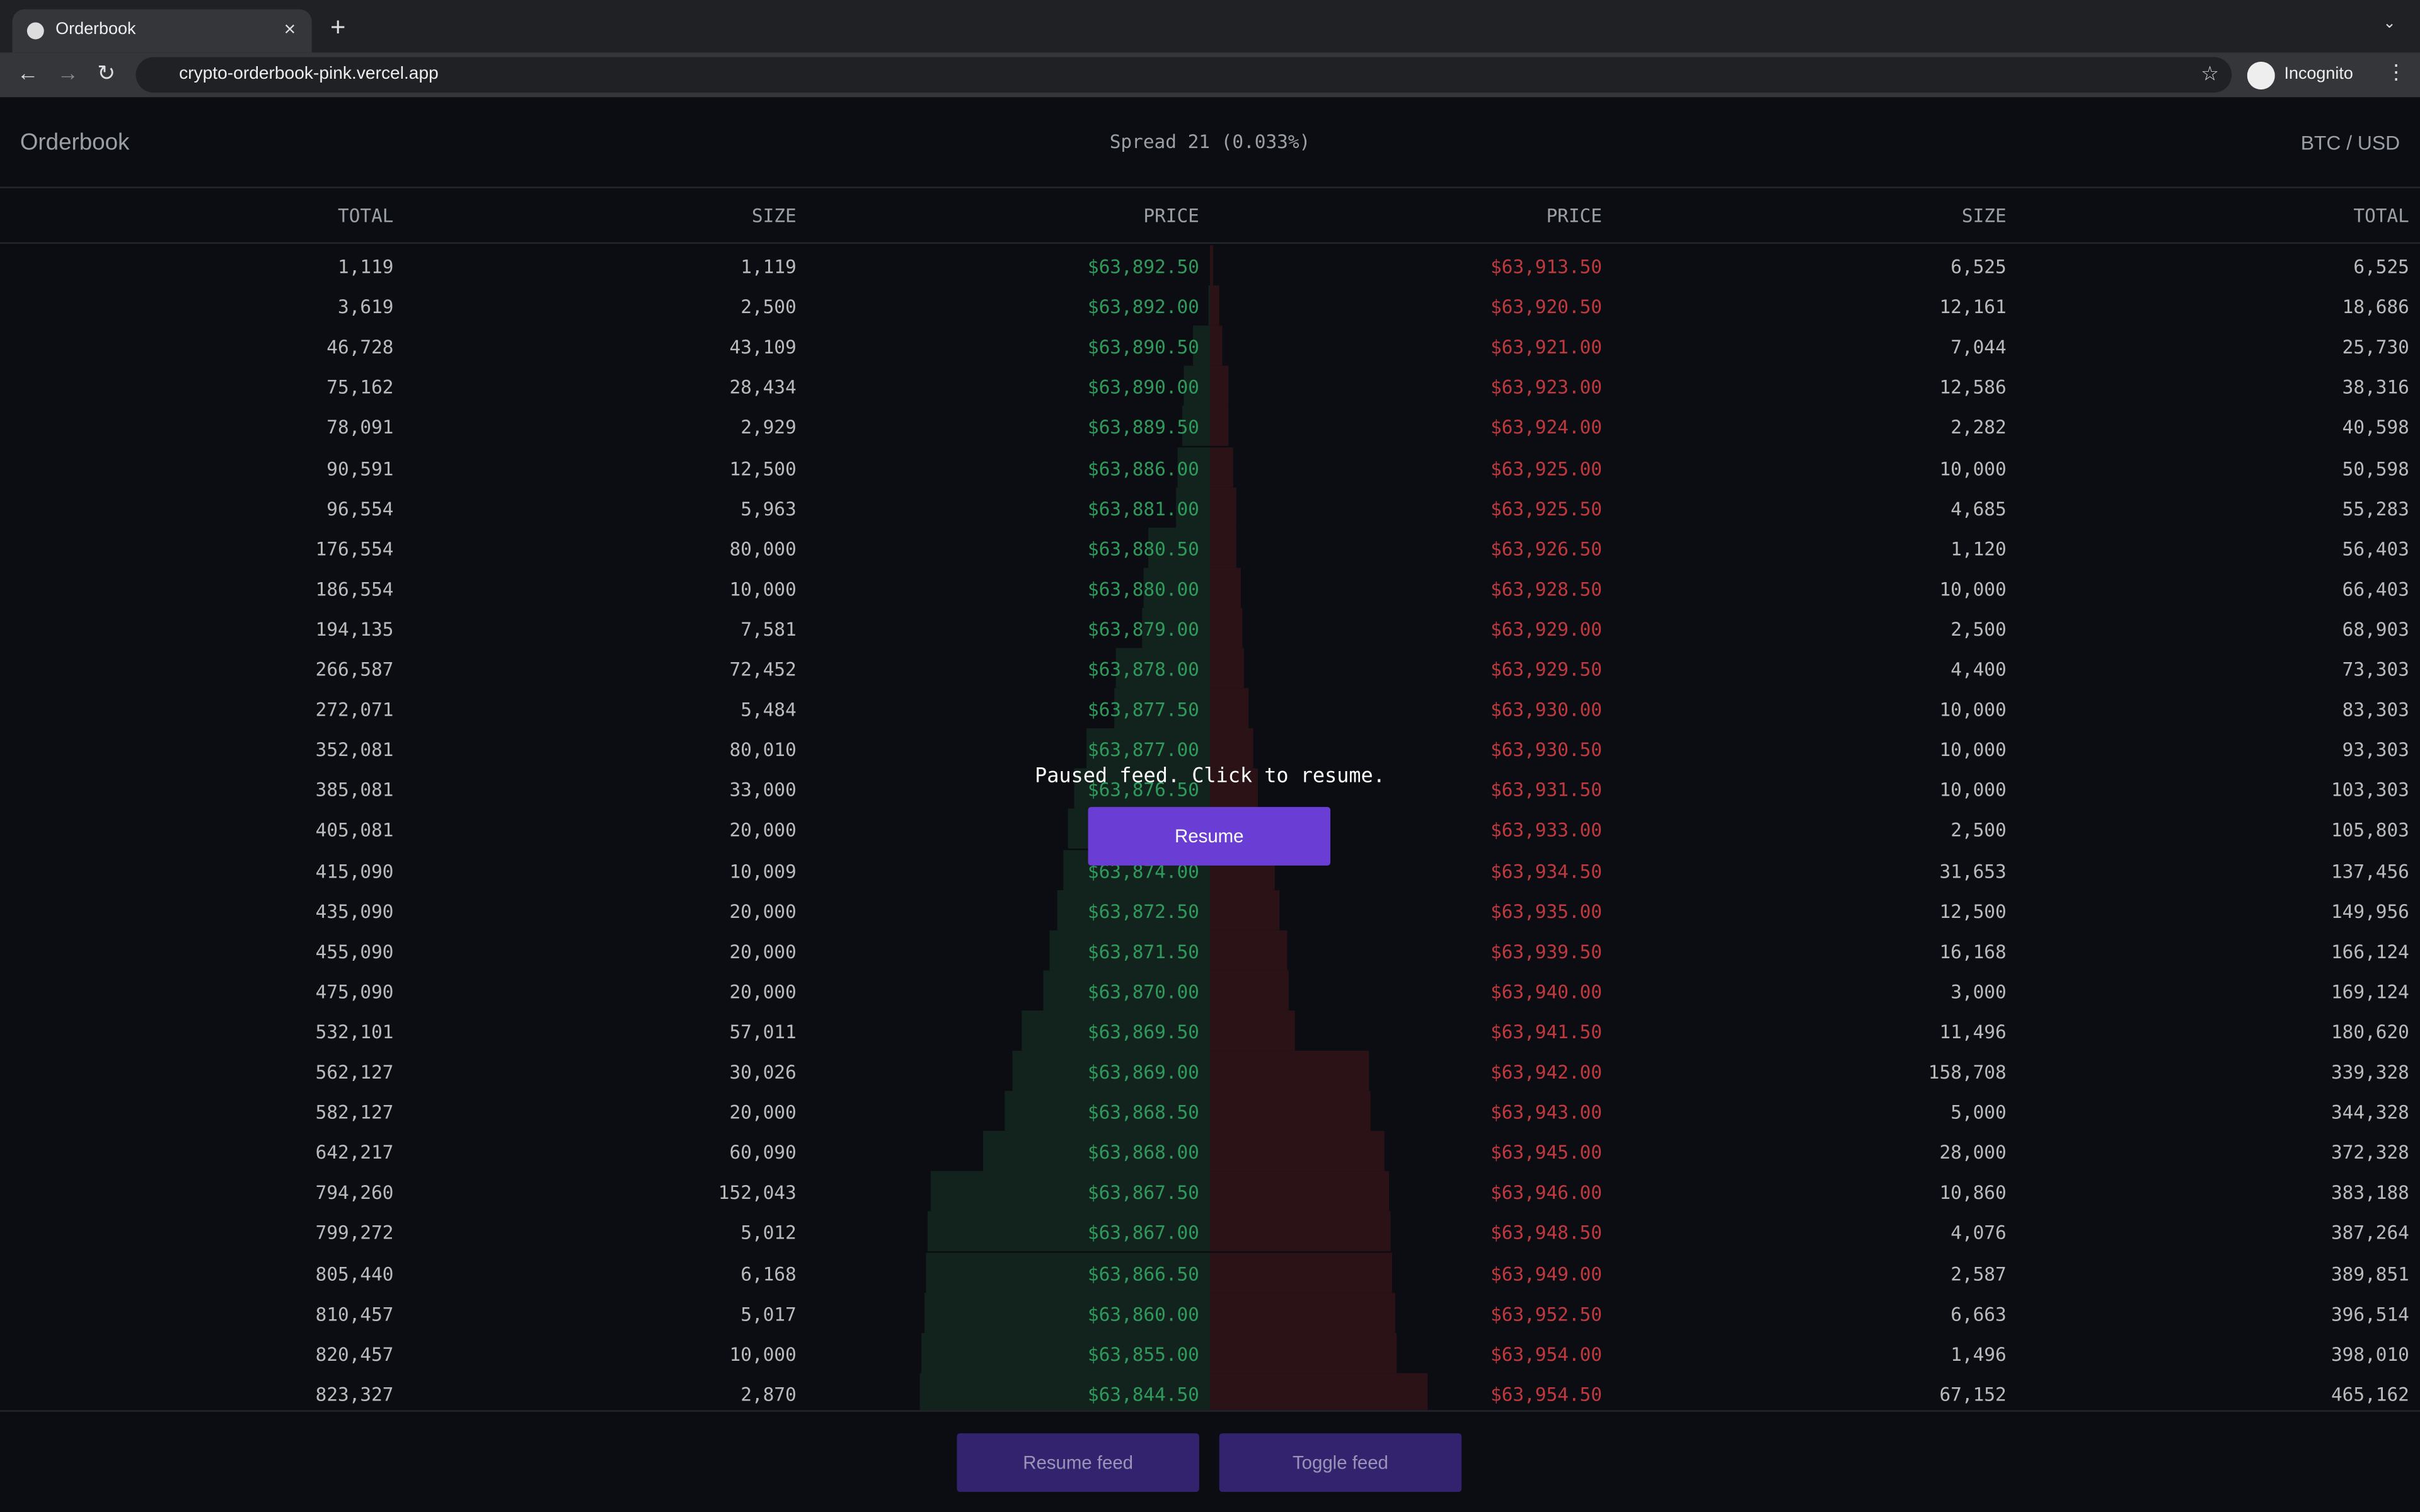 This screenshot has width=2420, height=1512. What do you see at coordinates (763, 347) in the screenshot?
I see `bid-size: 43,109` at bounding box center [763, 347].